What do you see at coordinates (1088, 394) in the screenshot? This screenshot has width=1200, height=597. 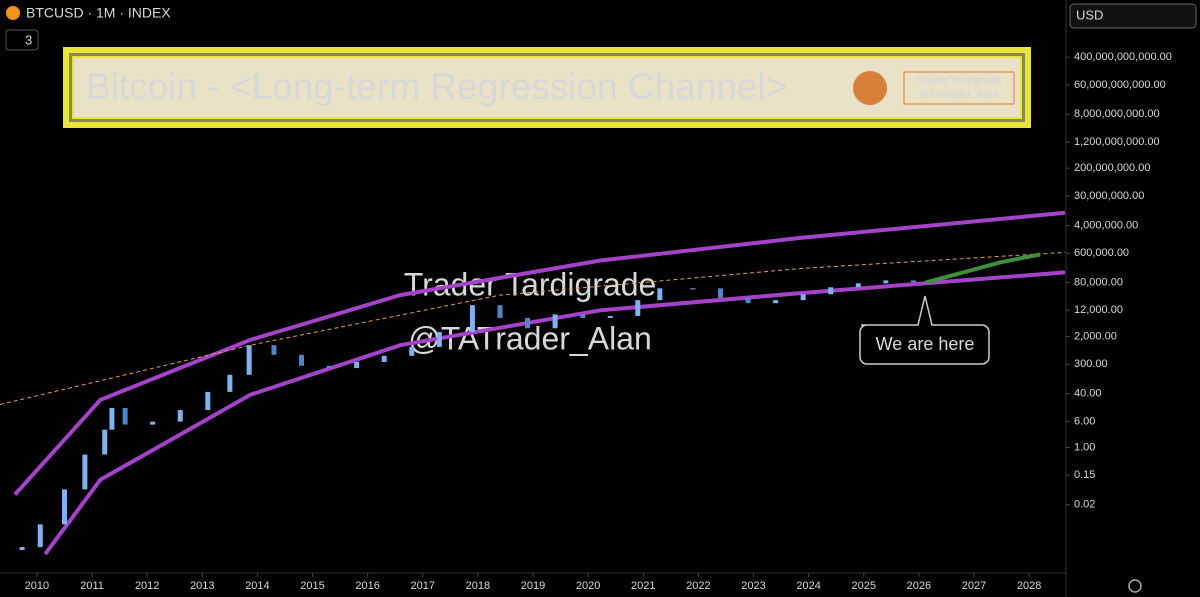 I see `y-tick-label: 40.00` at bounding box center [1088, 394].